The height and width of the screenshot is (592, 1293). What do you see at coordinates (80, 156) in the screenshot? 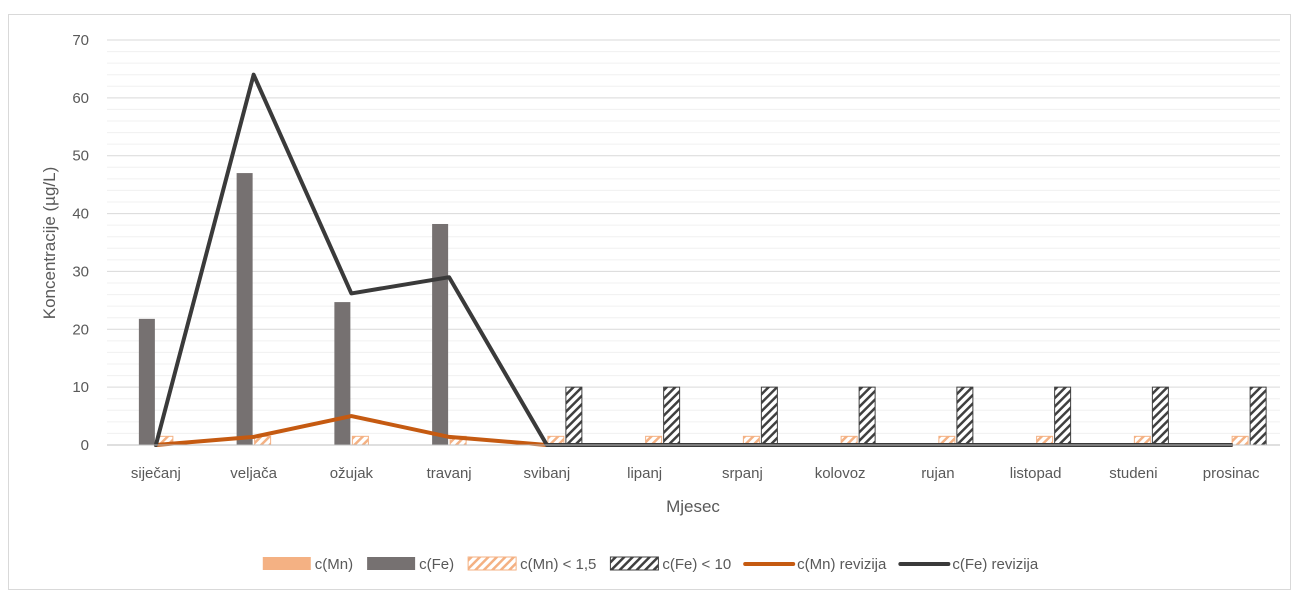
I see `y-tick-label: 50` at bounding box center [80, 156].